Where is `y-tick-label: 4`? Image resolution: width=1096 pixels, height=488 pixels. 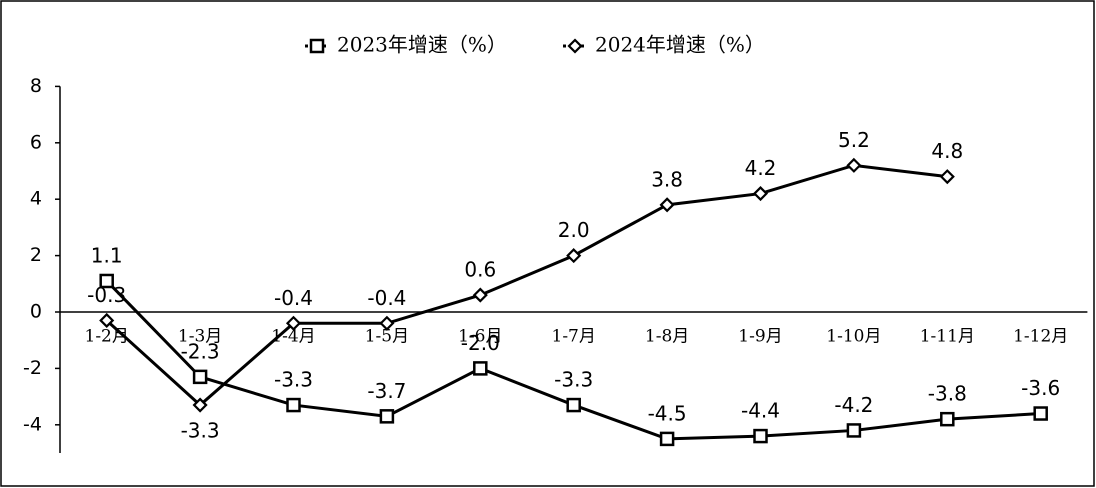
y-tick-label: 4 is located at coordinates (36, 199).